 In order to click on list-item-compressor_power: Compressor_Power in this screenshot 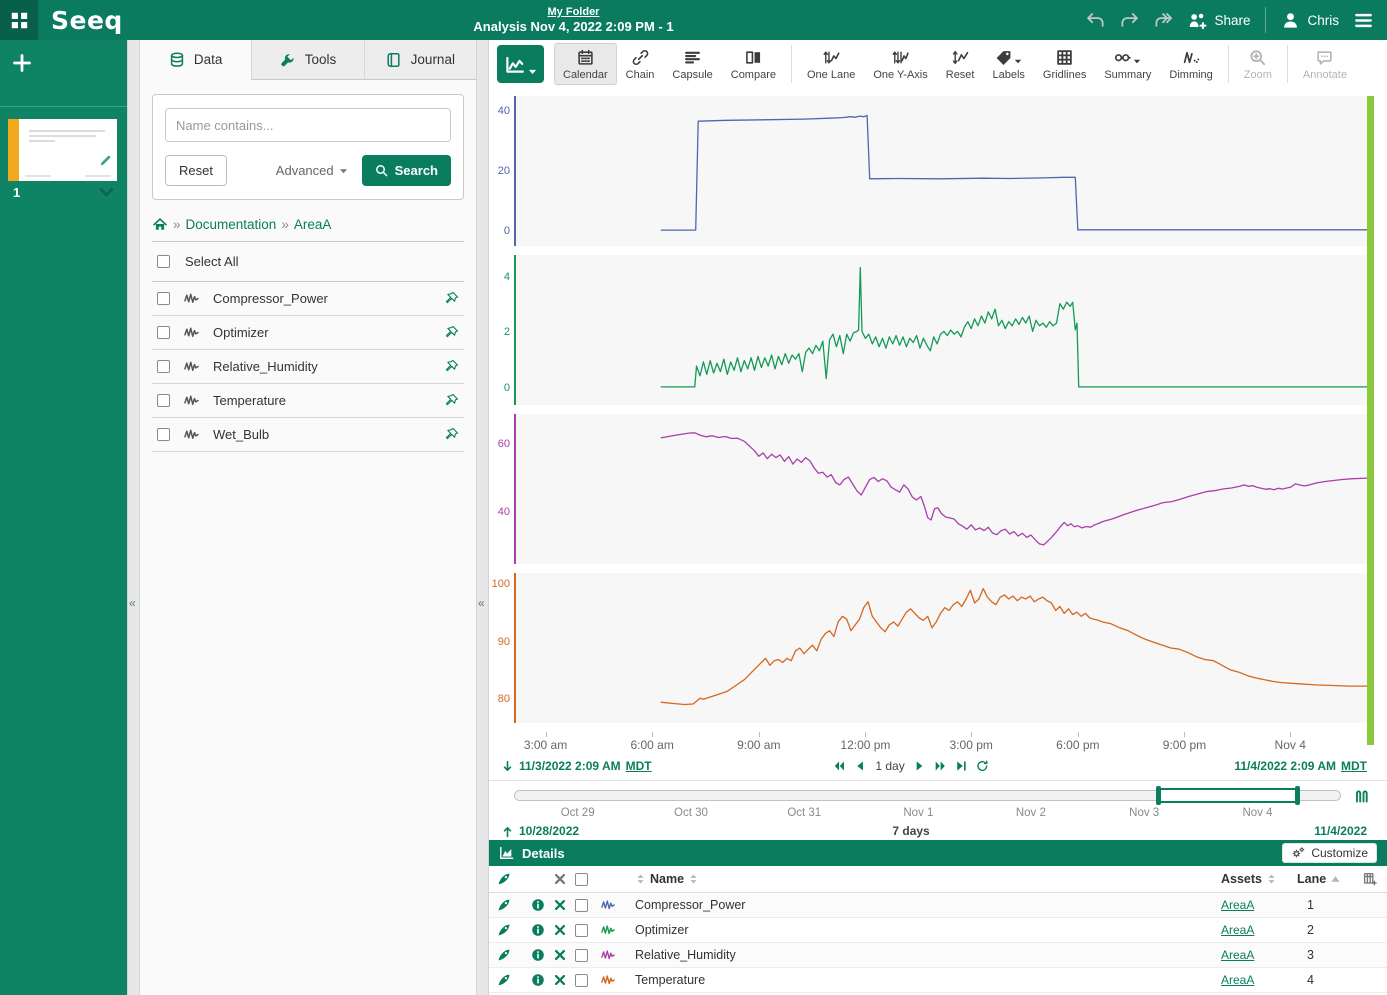, I will do `click(308, 299)`.